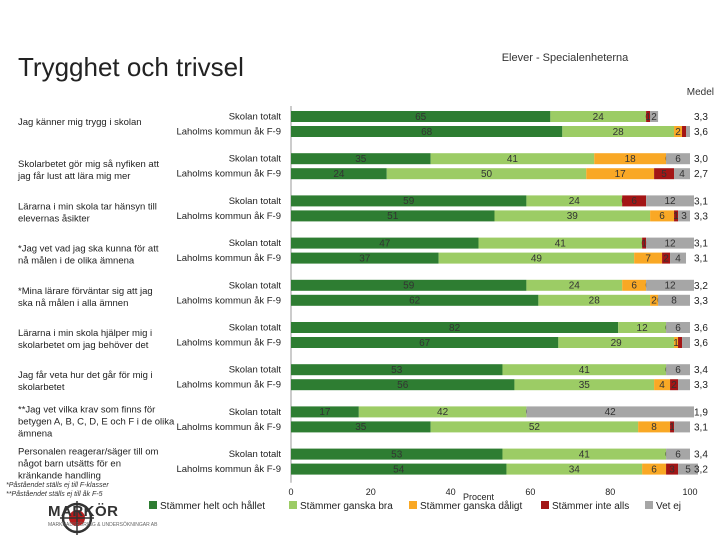 This screenshot has height=540, width=720. What do you see at coordinates (103, 525) in the screenshot?
I see `logo-subtext: MARKNADSFÖRING & UNDERSÖKNINGAR AB` at bounding box center [103, 525].